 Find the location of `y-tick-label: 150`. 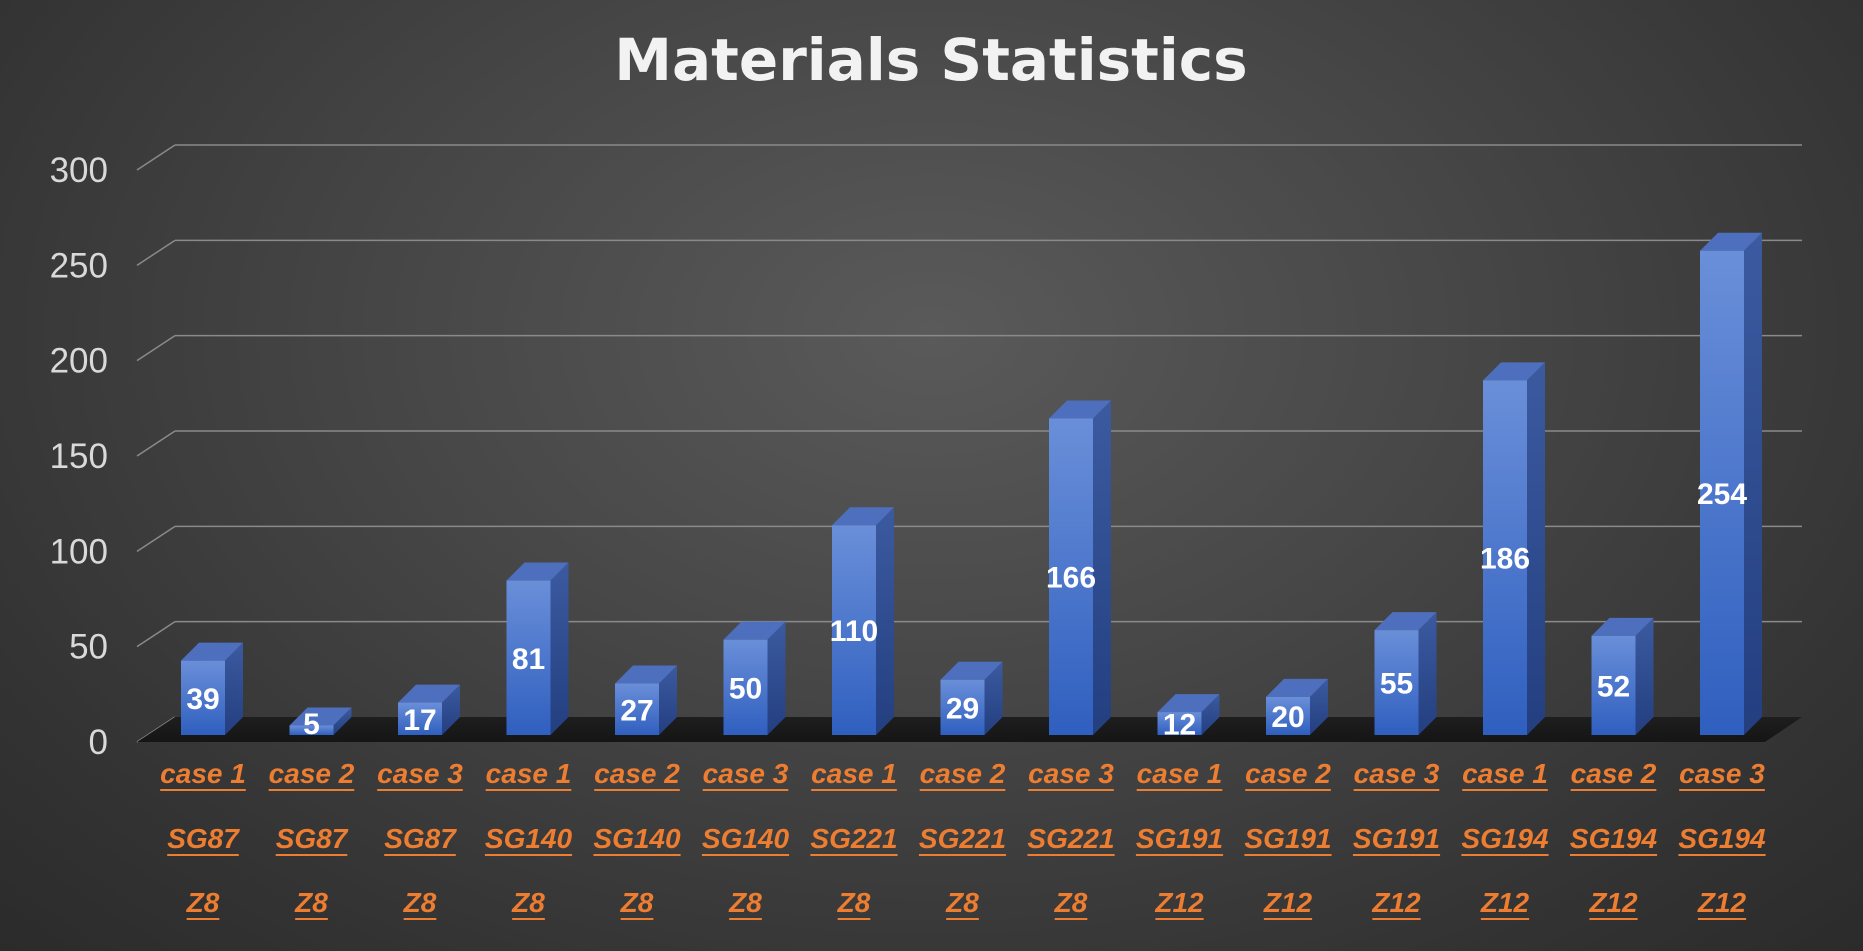

y-tick-label: 150 is located at coordinates (79, 456).